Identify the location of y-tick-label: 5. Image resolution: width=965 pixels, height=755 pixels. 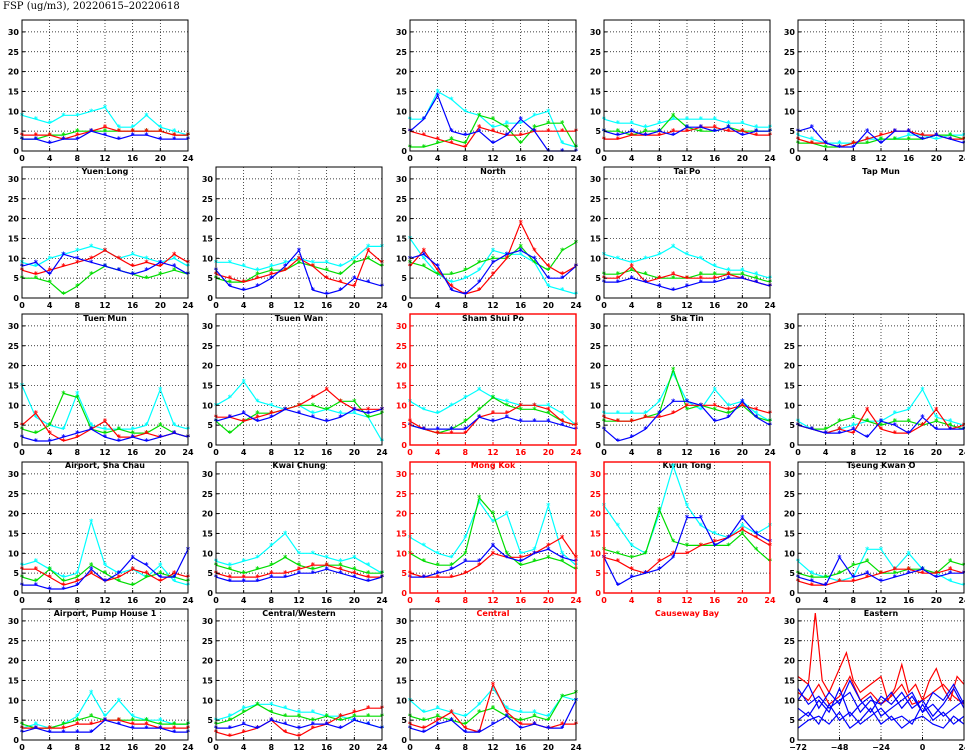
(16, 425).